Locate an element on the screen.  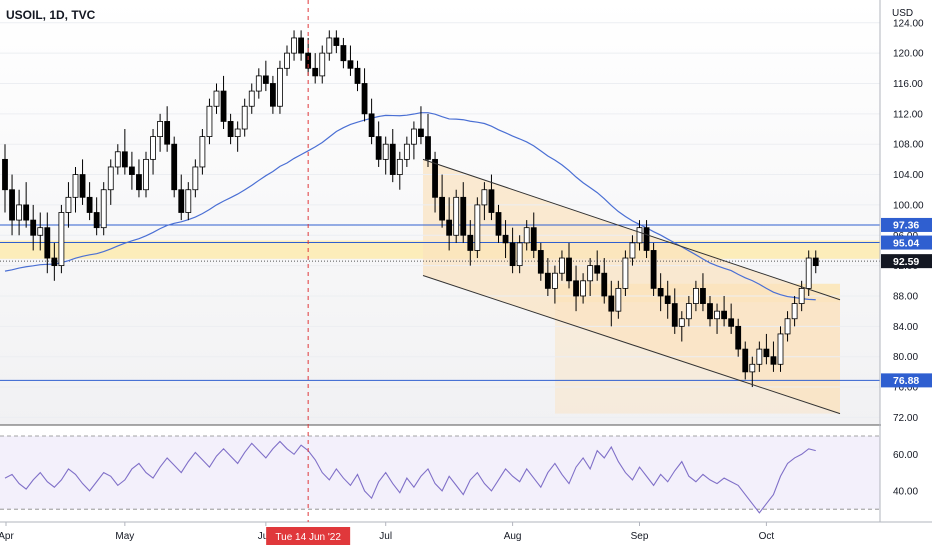
y-tick-label: 100.00 is located at coordinates (908, 205).